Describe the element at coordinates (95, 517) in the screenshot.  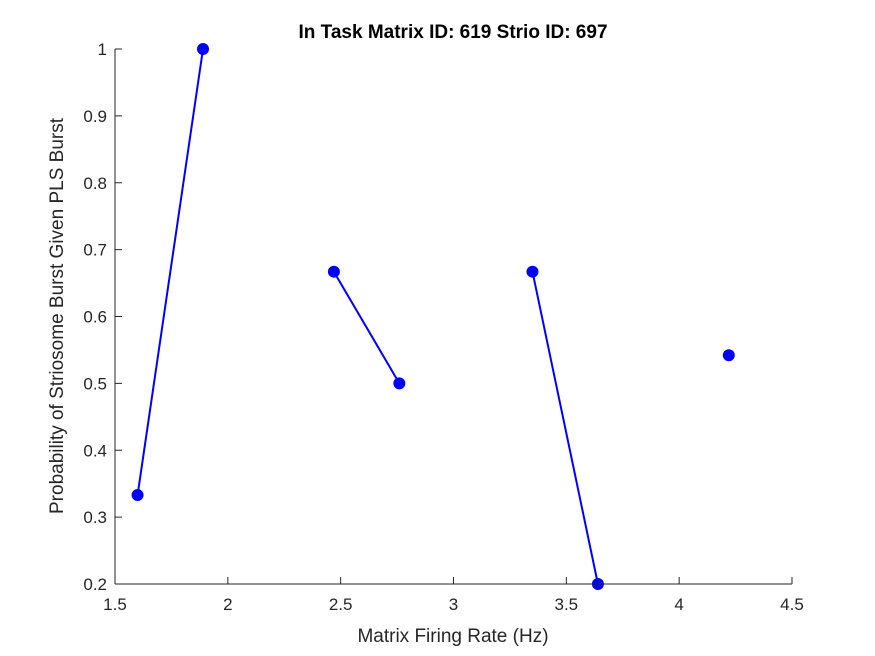
I see `y-tick-label: 0.3` at that location.